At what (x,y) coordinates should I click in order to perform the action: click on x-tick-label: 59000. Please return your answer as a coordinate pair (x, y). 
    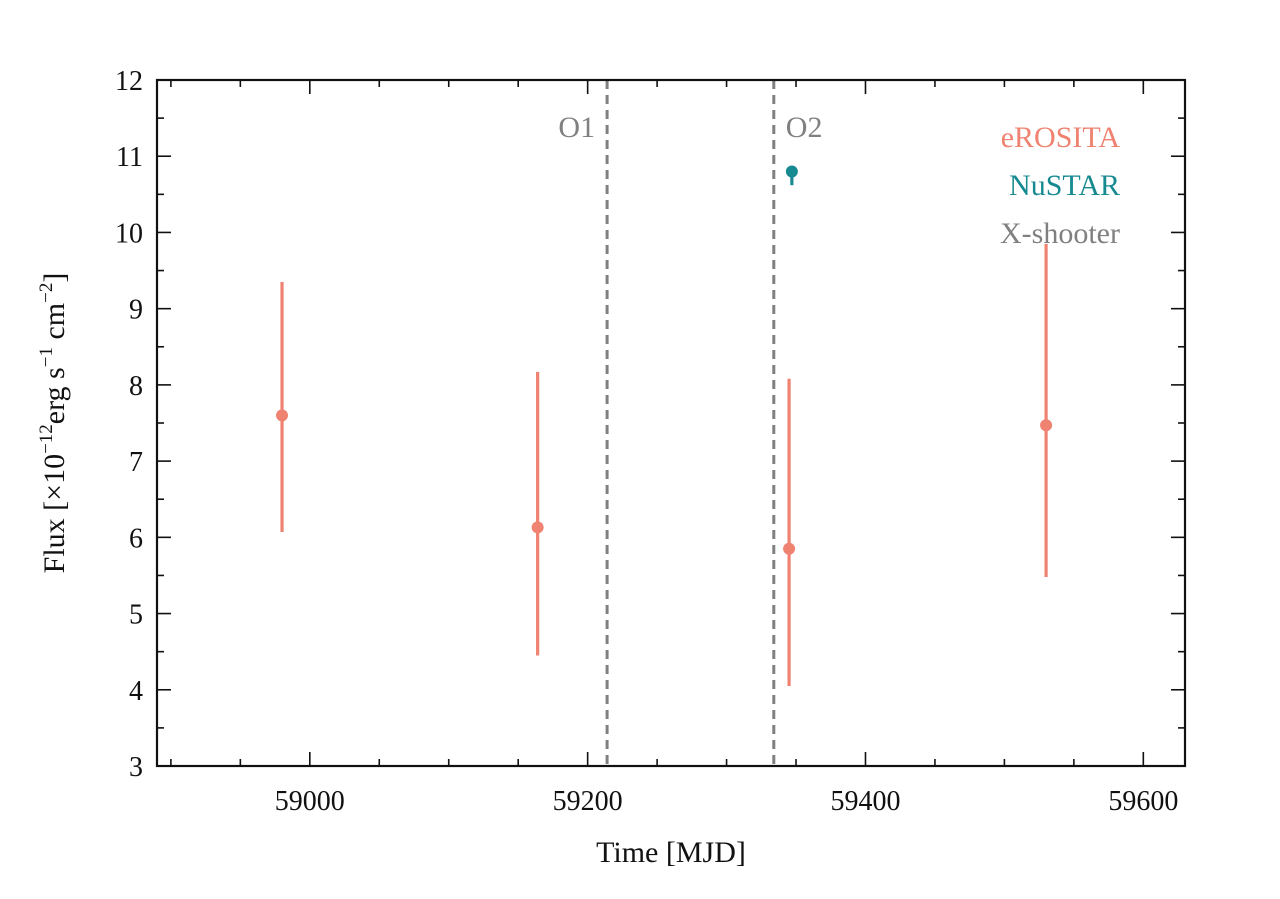
    Looking at the image, I should click on (310, 801).